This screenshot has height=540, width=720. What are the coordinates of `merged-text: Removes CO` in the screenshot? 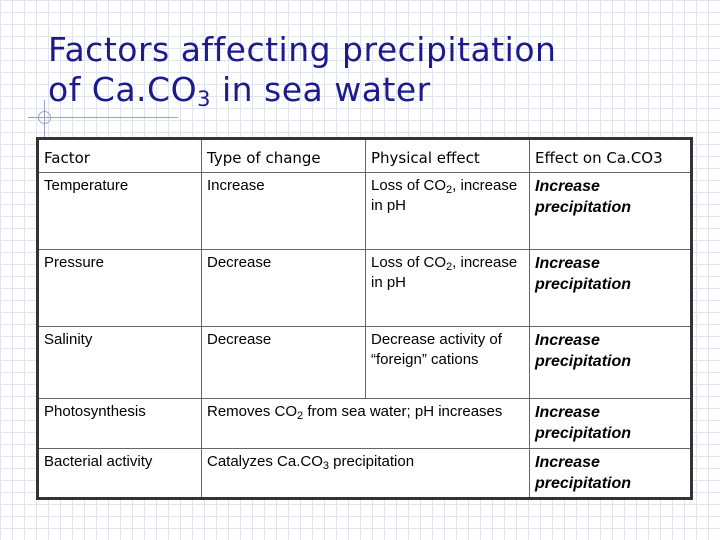 It's located at (252, 411).